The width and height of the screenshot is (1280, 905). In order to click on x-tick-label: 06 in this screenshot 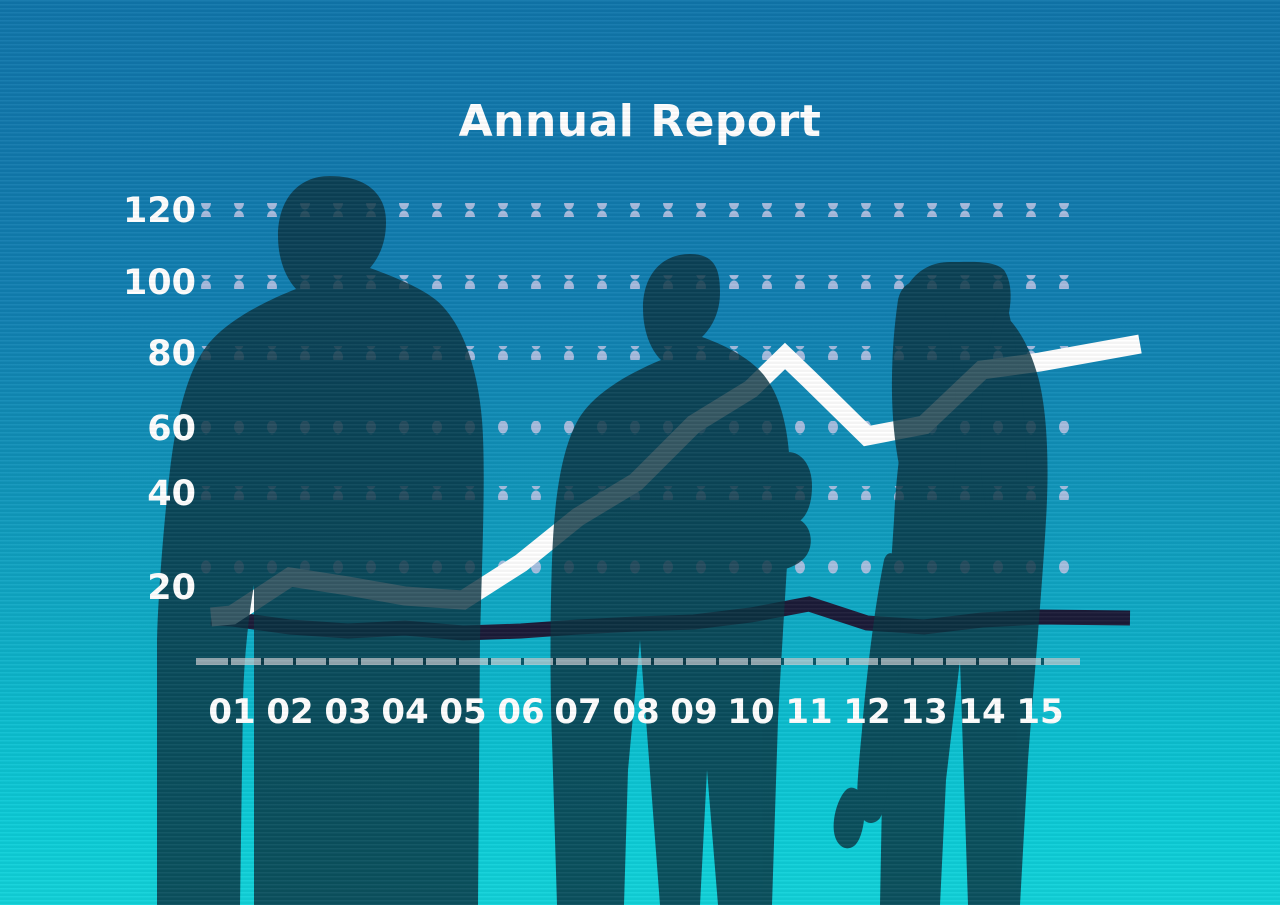, I will do `click(520, 712)`.